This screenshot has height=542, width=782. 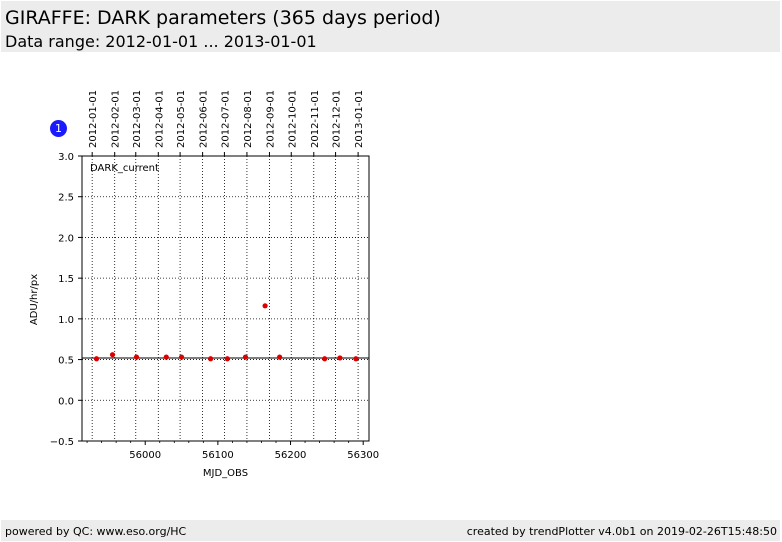 What do you see at coordinates (248, 119) in the screenshot?
I see `date-tick-label: 2012-08-01` at bounding box center [248, 119].